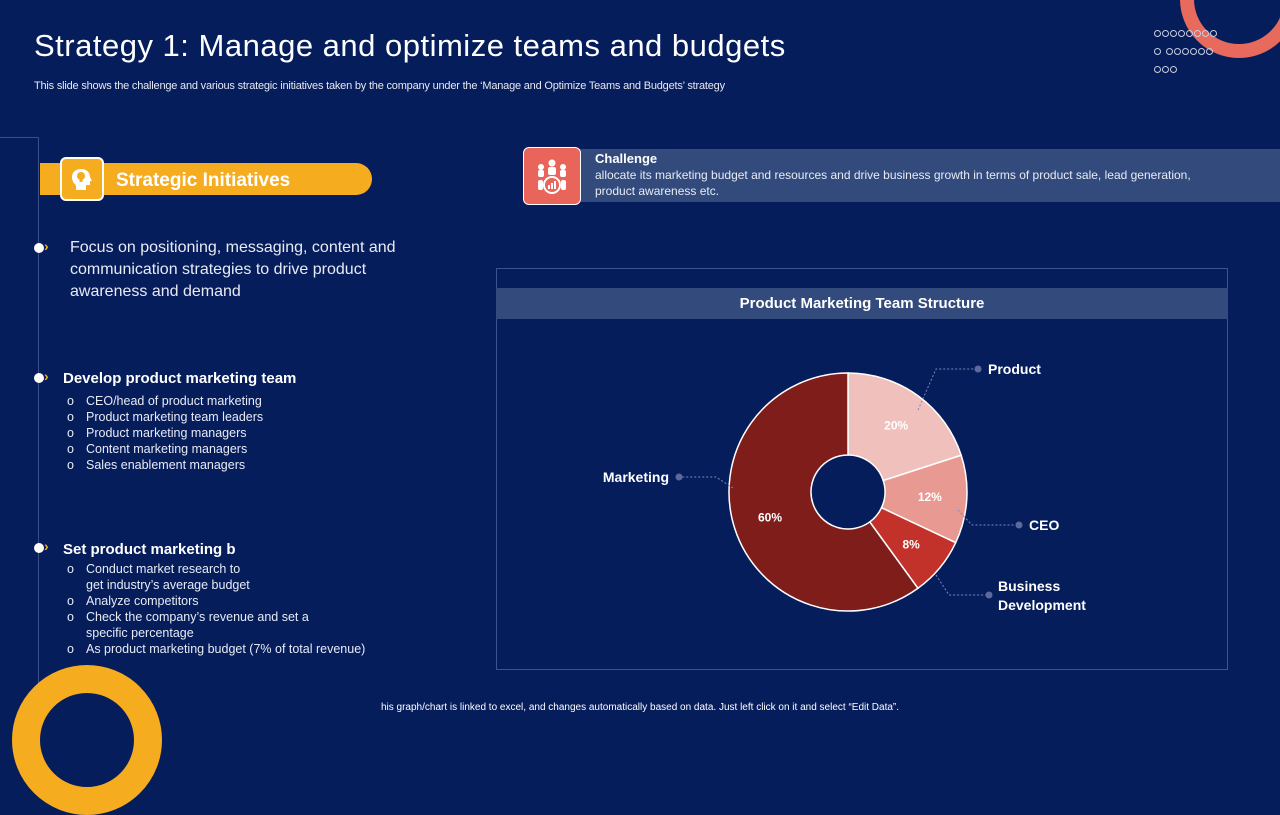 The image size is (1280, 815). I want to click on category-label-marketing: Marketing, so click(636, 477).